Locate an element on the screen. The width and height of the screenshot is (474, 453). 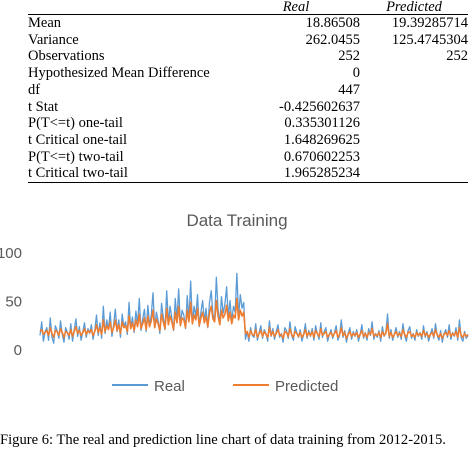
table-row: P(T<=t) one-tail 0.335301126 is located at coordinates (248, 123).